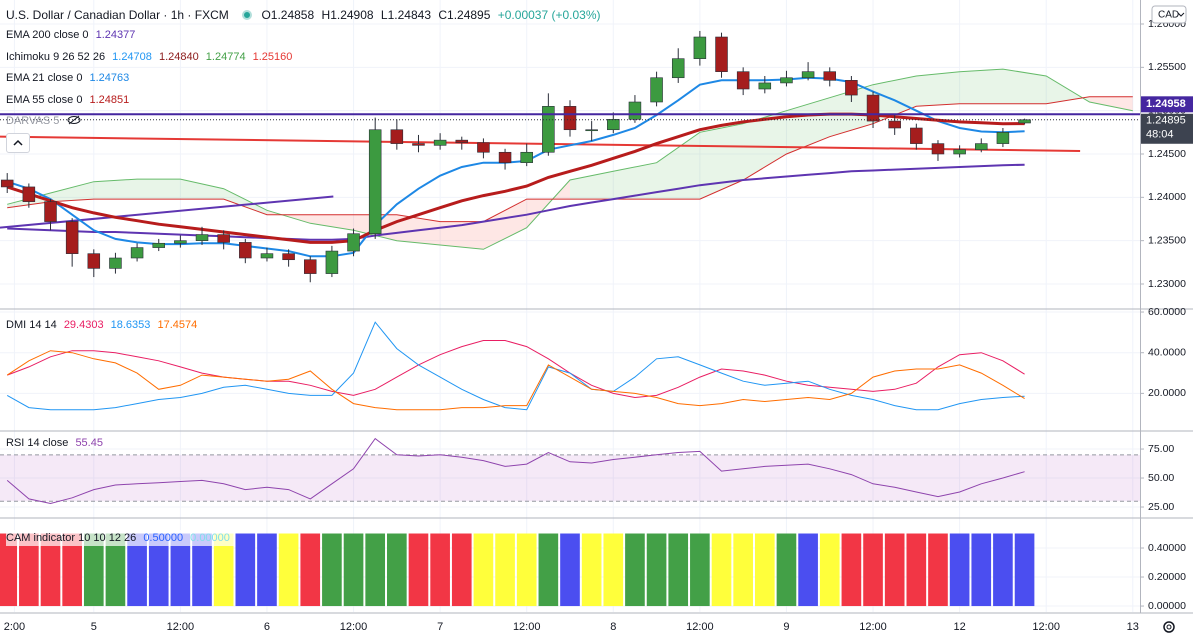 This screenshot has width=1193, height=641. Describe the element at coordinates (443, 15) in the screenshot. I see `ohlc-label: C` at that location.